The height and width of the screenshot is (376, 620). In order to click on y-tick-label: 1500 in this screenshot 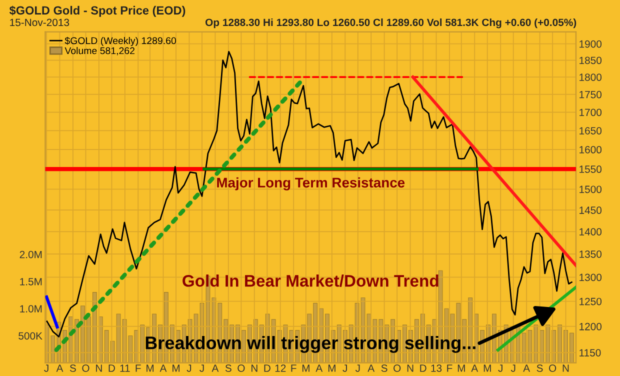, I will do `click(591, 190)`.